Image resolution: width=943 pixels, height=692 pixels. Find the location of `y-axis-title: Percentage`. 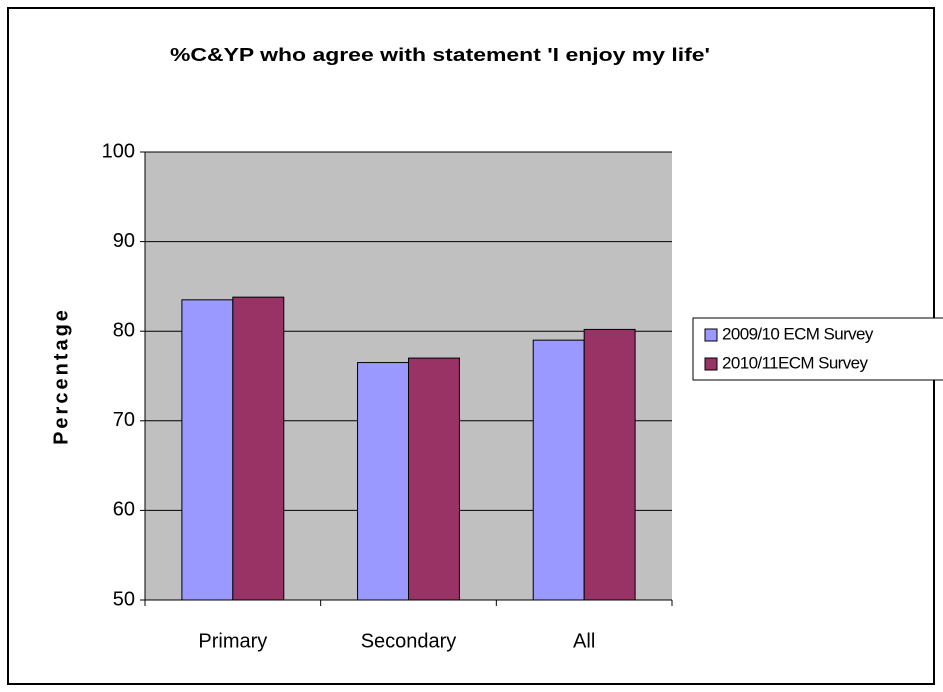

y-axis-title: Percentage is located at coordinates (61, 376).